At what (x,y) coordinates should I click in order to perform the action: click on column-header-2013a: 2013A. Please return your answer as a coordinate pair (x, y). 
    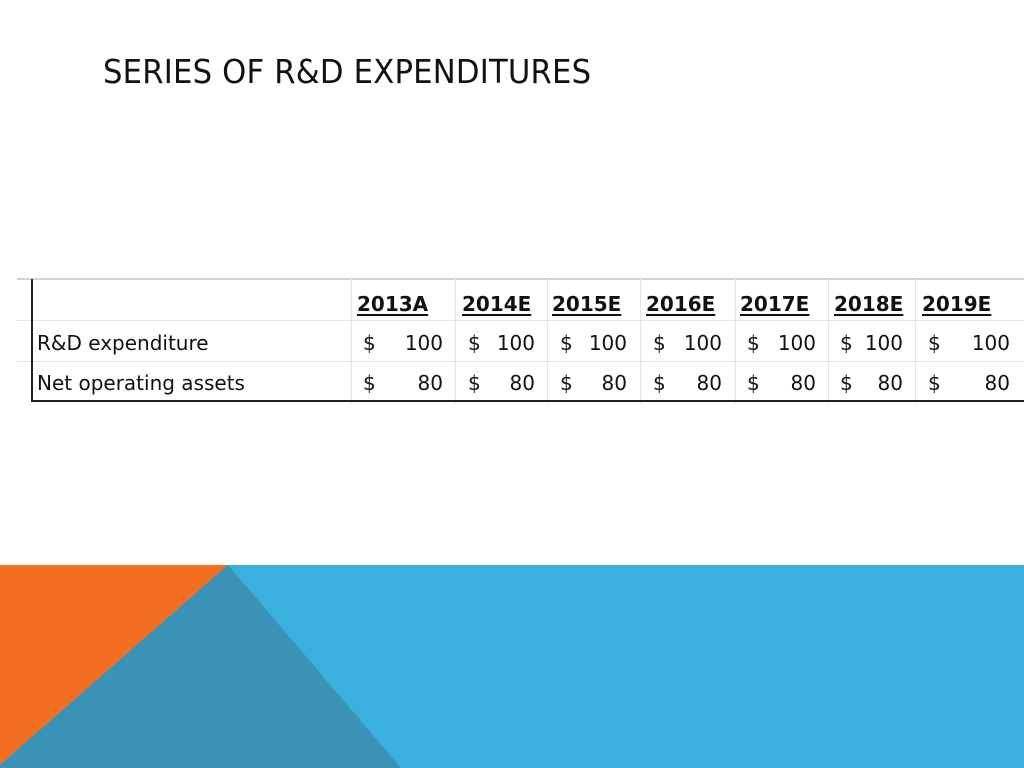
    Looking at the image, I should click on (393, 304).